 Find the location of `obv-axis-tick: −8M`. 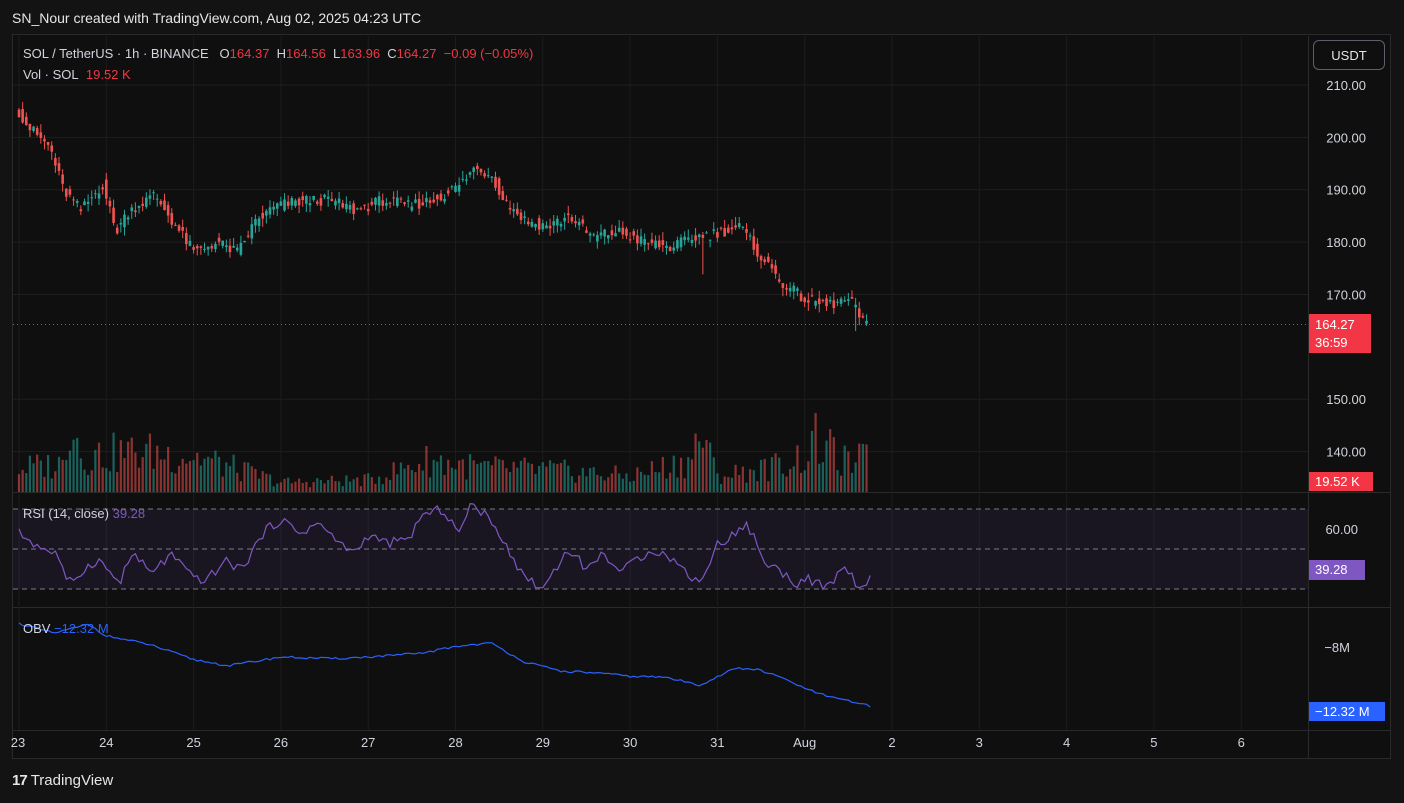

obv-axis-tick: −8M is located at coordinates (1337, 647).